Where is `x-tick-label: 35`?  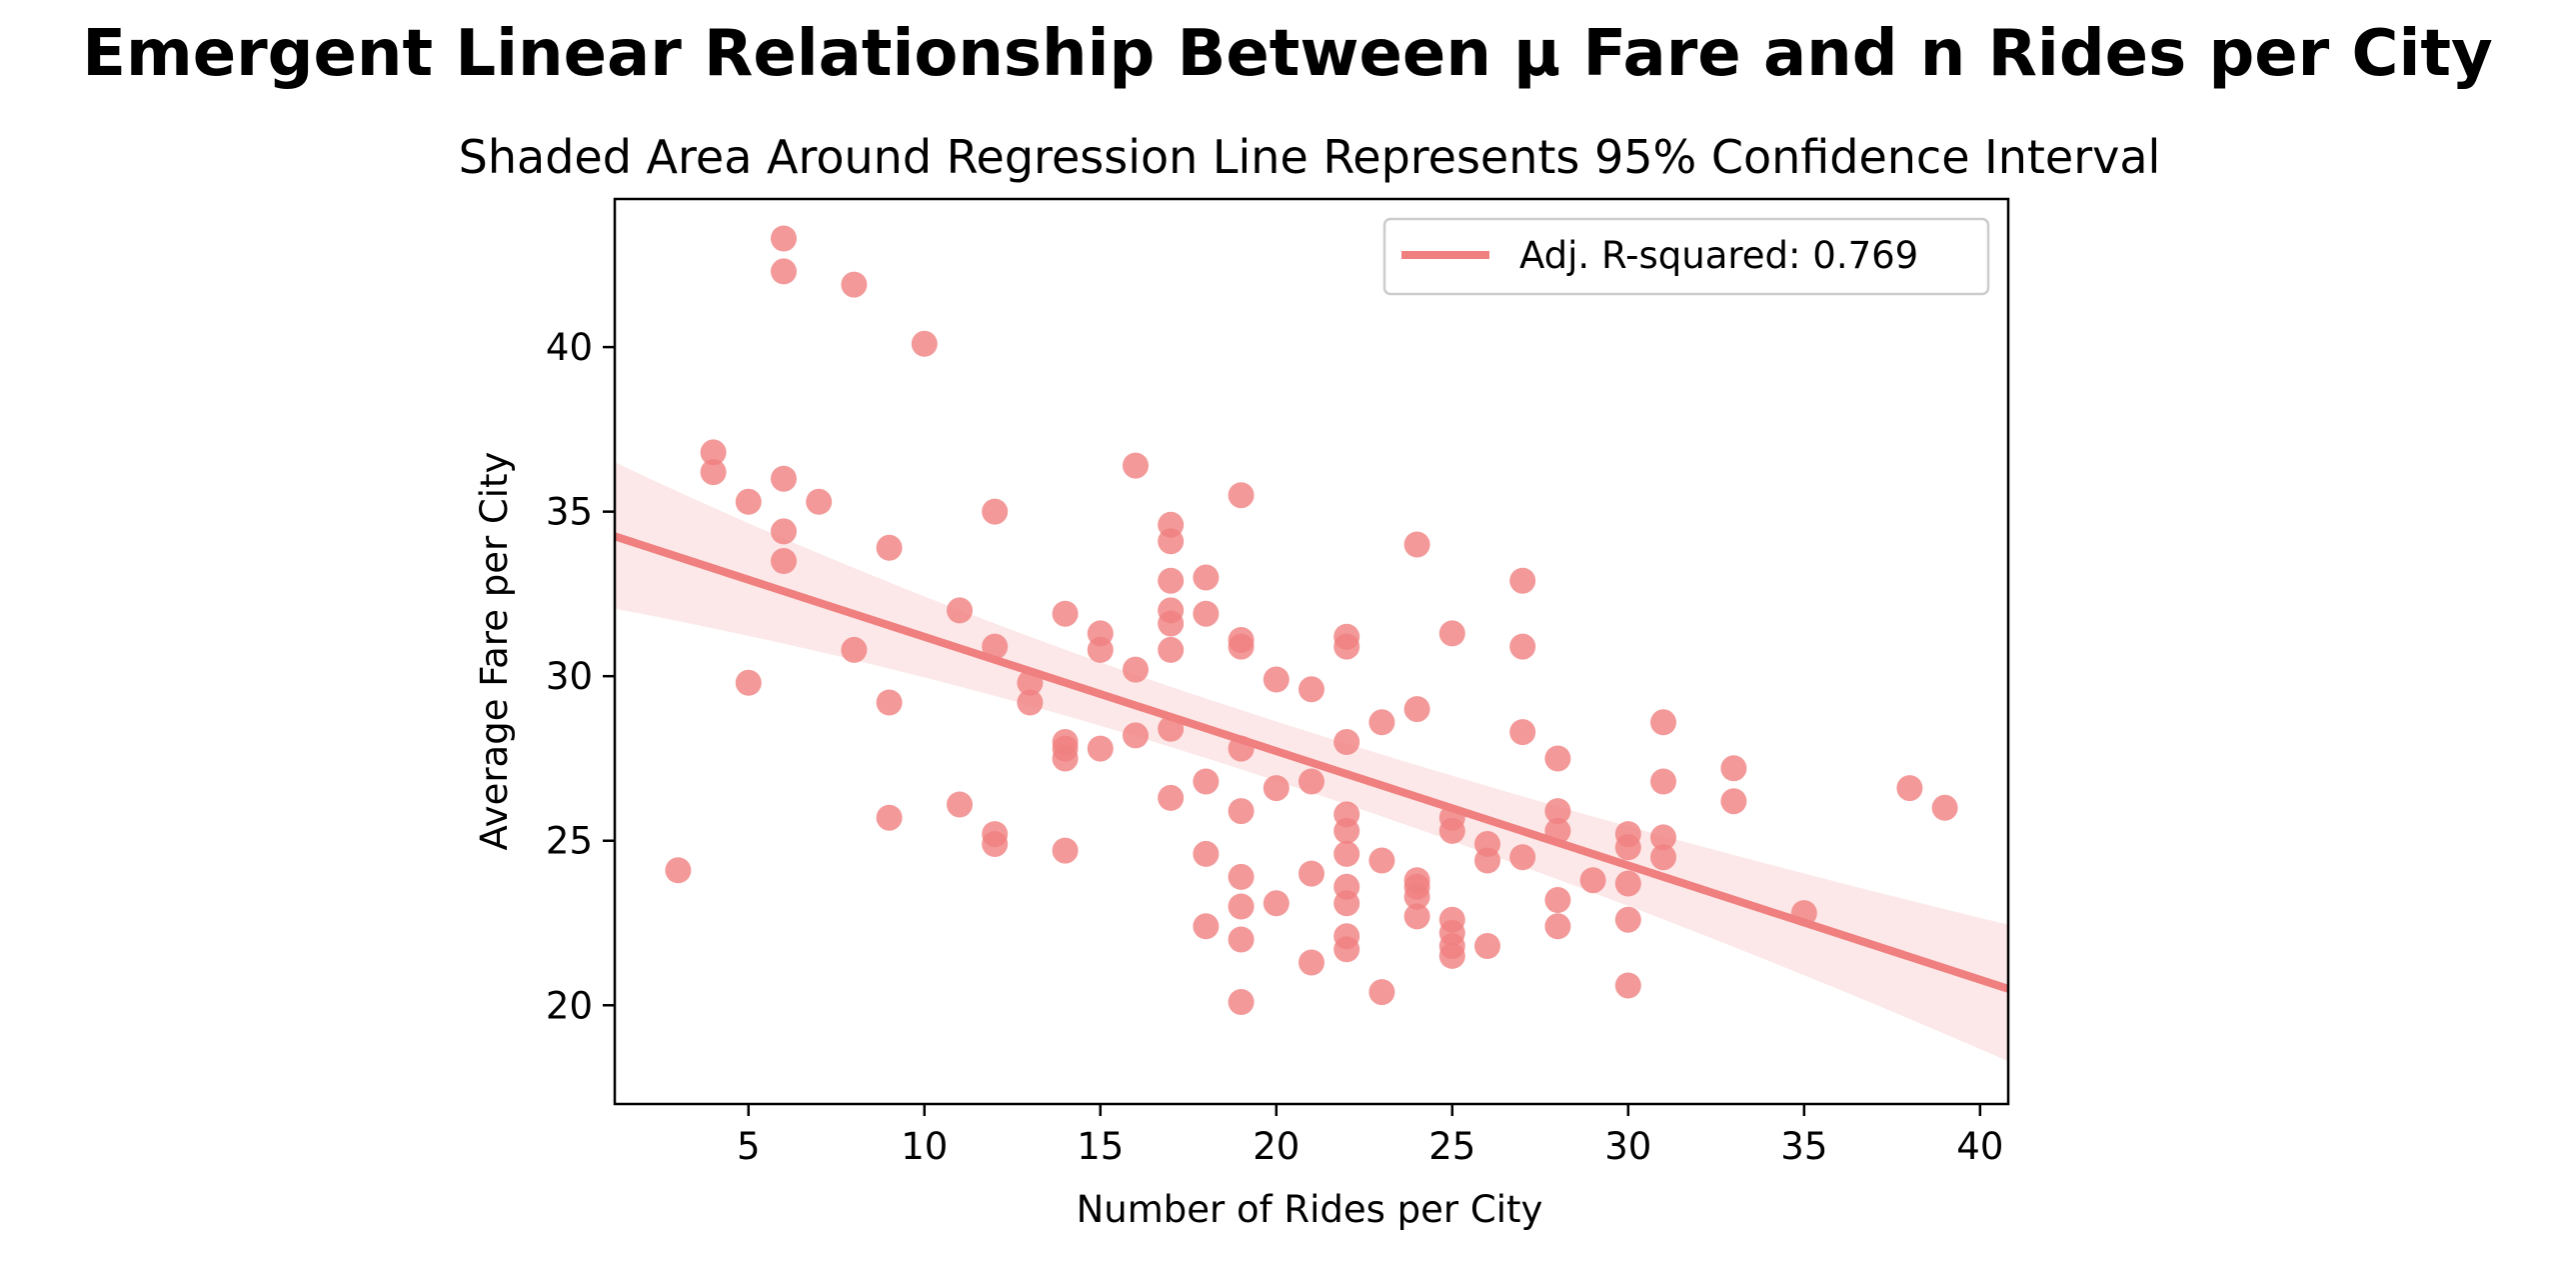
x-tick-label: 35 is located at coordinates (1803, 1146).